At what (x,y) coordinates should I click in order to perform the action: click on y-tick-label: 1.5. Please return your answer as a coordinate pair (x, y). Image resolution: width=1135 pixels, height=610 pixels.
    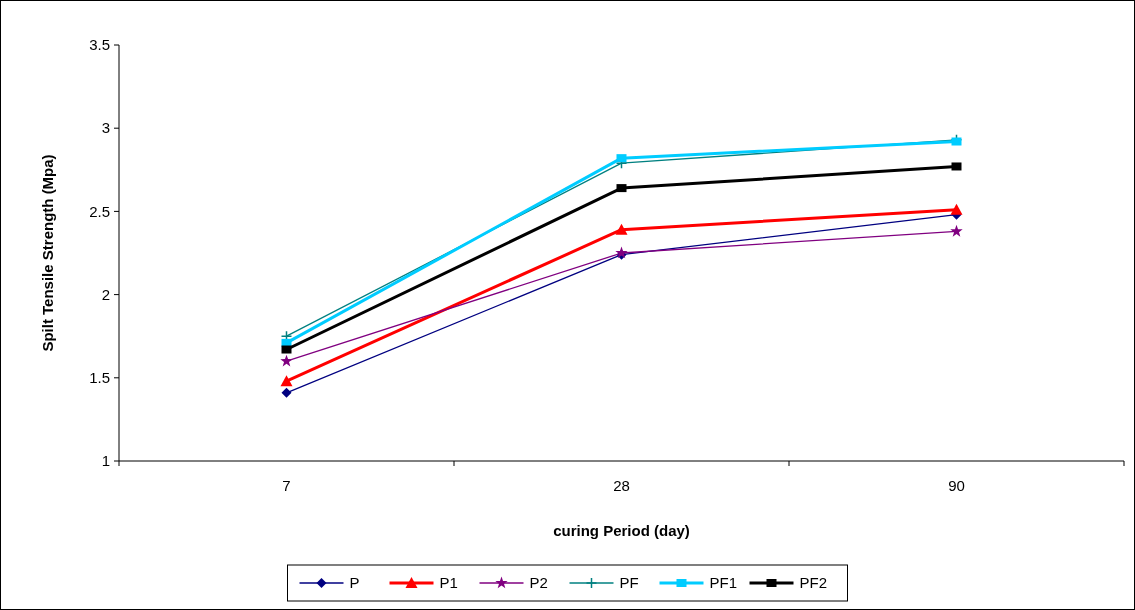
    Looking at the image, I should click on (99, 378).